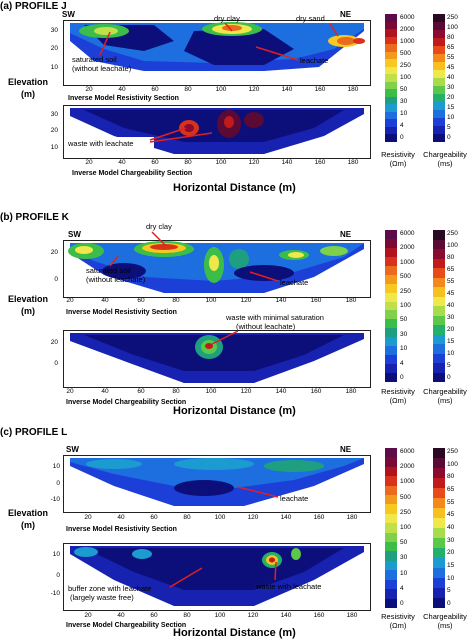 This screenshot has width=474, height=641. I want to click on chargeability-colorbar-label: 250, so click(452, 17).